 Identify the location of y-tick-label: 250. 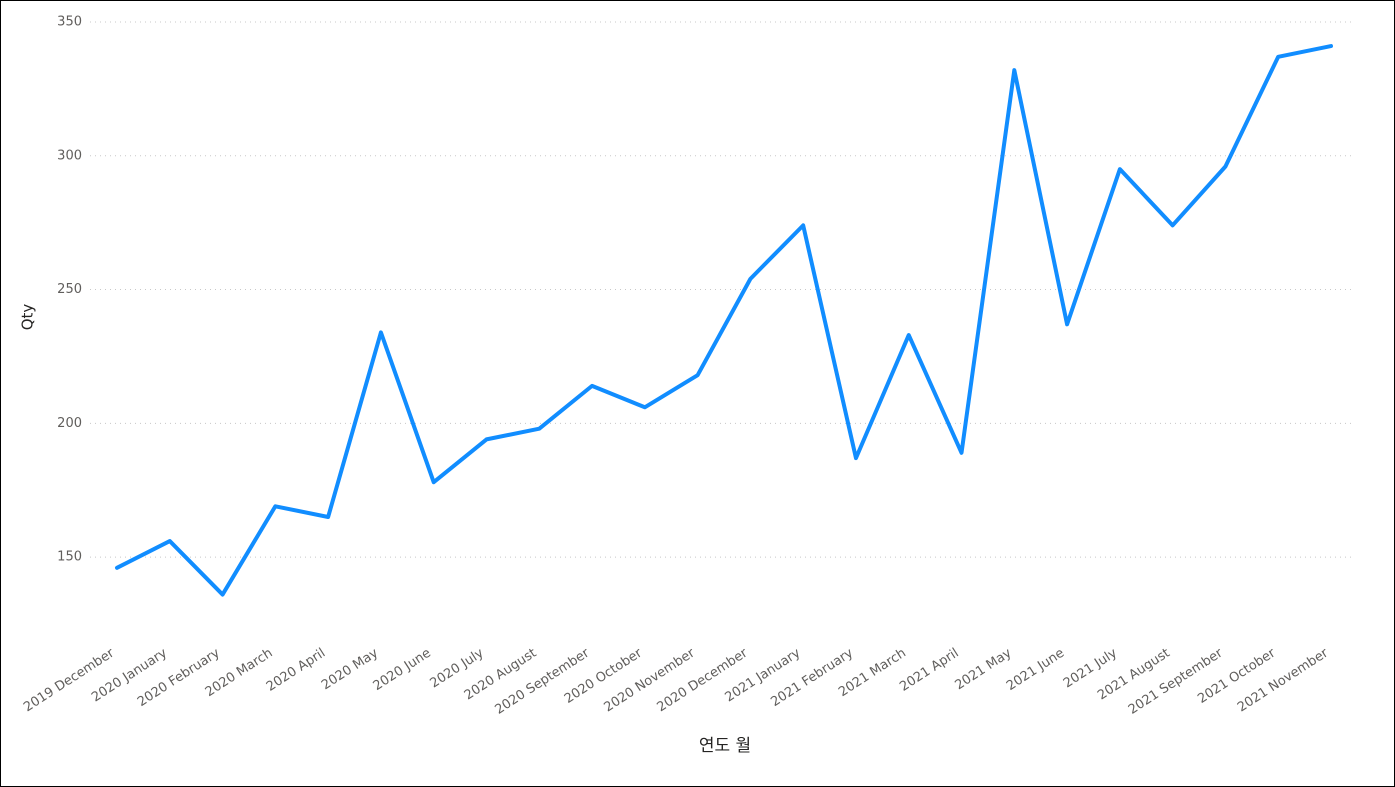
(69, 289).